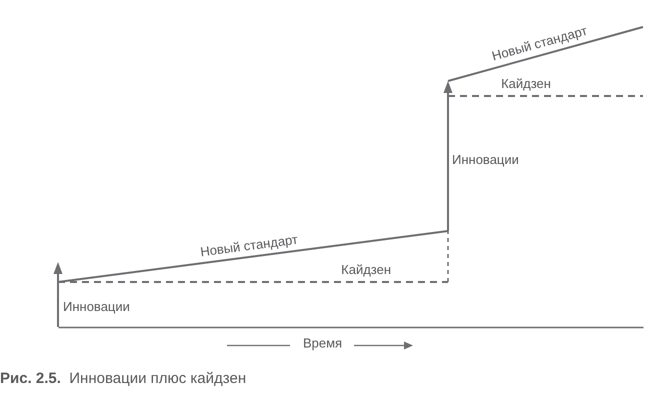 Image resolution: width=650 pixels, height=394 pixels. I want to click on x-axis-title: Время, so click(322, 343).